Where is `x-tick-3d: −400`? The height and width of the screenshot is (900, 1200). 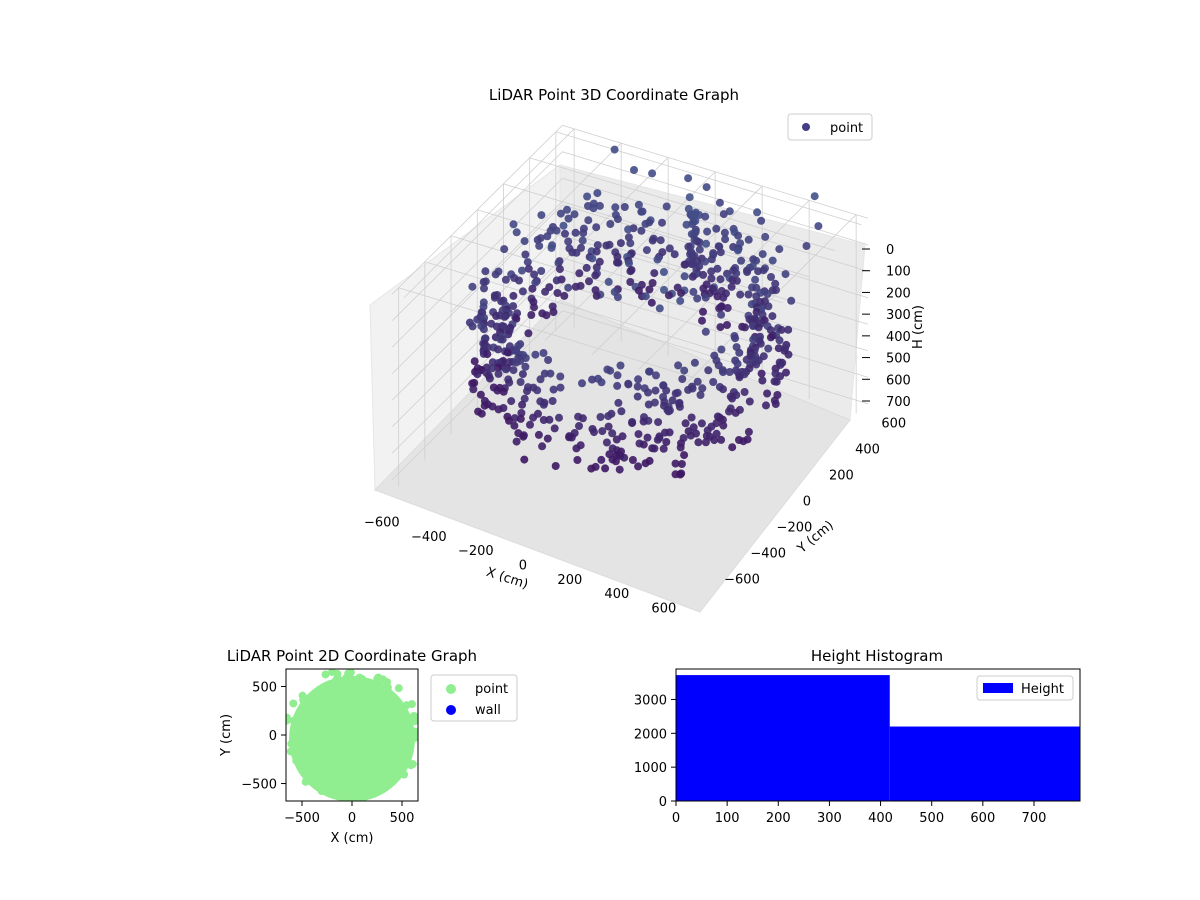 x-tick-3d: −400 is located at coordinates (429, 537).